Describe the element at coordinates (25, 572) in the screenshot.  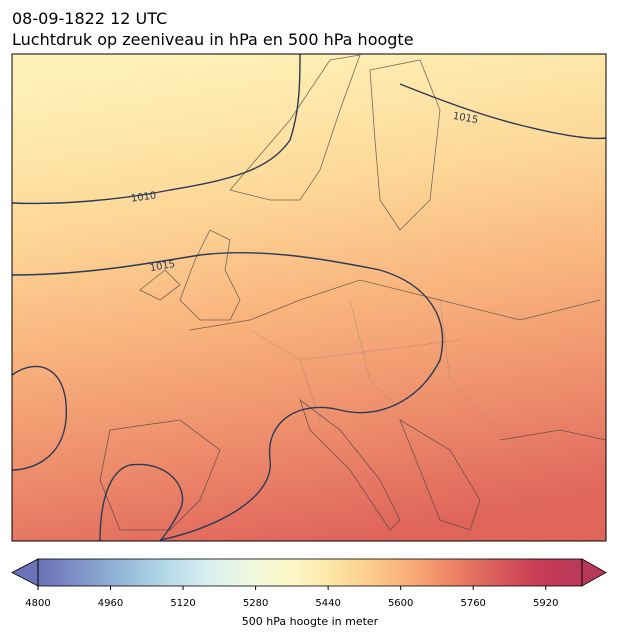
I see `colorbar-extend-low` at that location.